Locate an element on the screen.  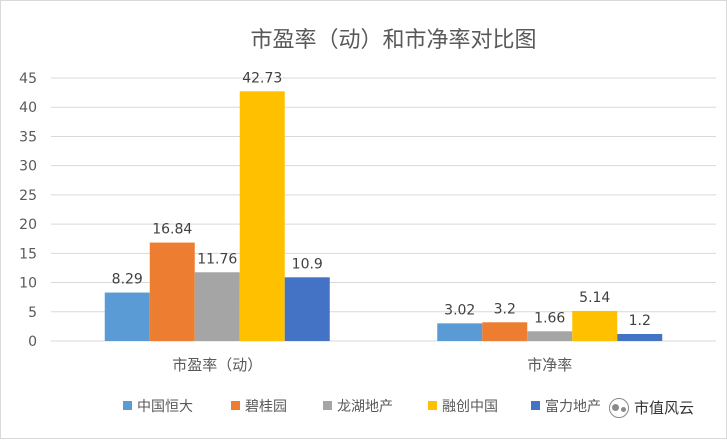
chart-title: 市盈率（动）和市净率对比图 is located at coordinates (393, 40).